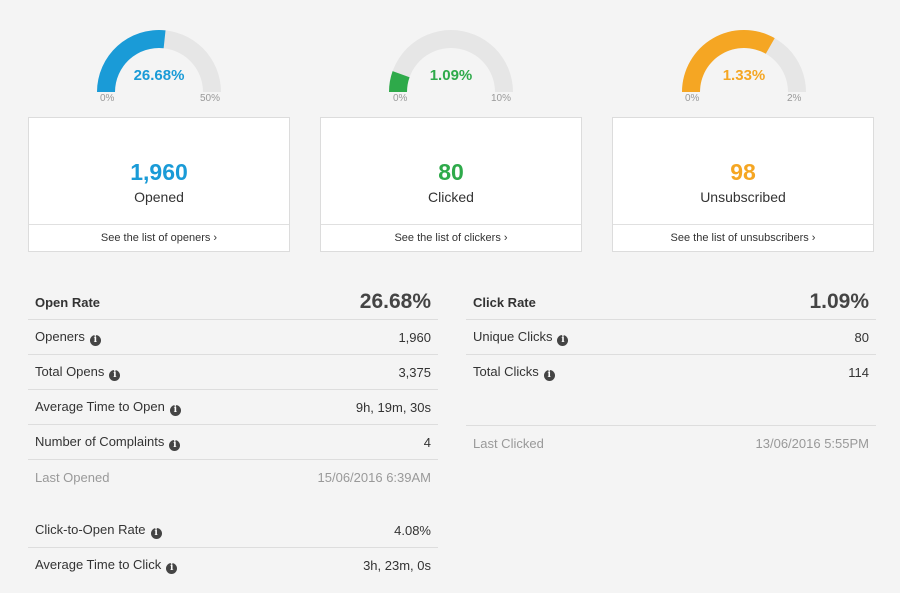 Image resolution: width=900 pixels, height=593 pixels. Describe the element at coordinates (400, 98) in the screenshot. I see `clicks-gauge-min: 0%` at that location.